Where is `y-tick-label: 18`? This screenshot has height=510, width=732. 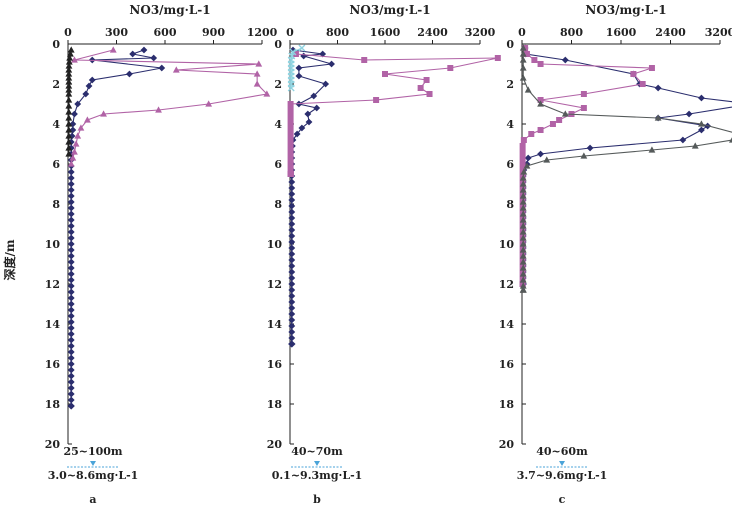 y-tick-label: 18 is located at coordinates (507, 404).